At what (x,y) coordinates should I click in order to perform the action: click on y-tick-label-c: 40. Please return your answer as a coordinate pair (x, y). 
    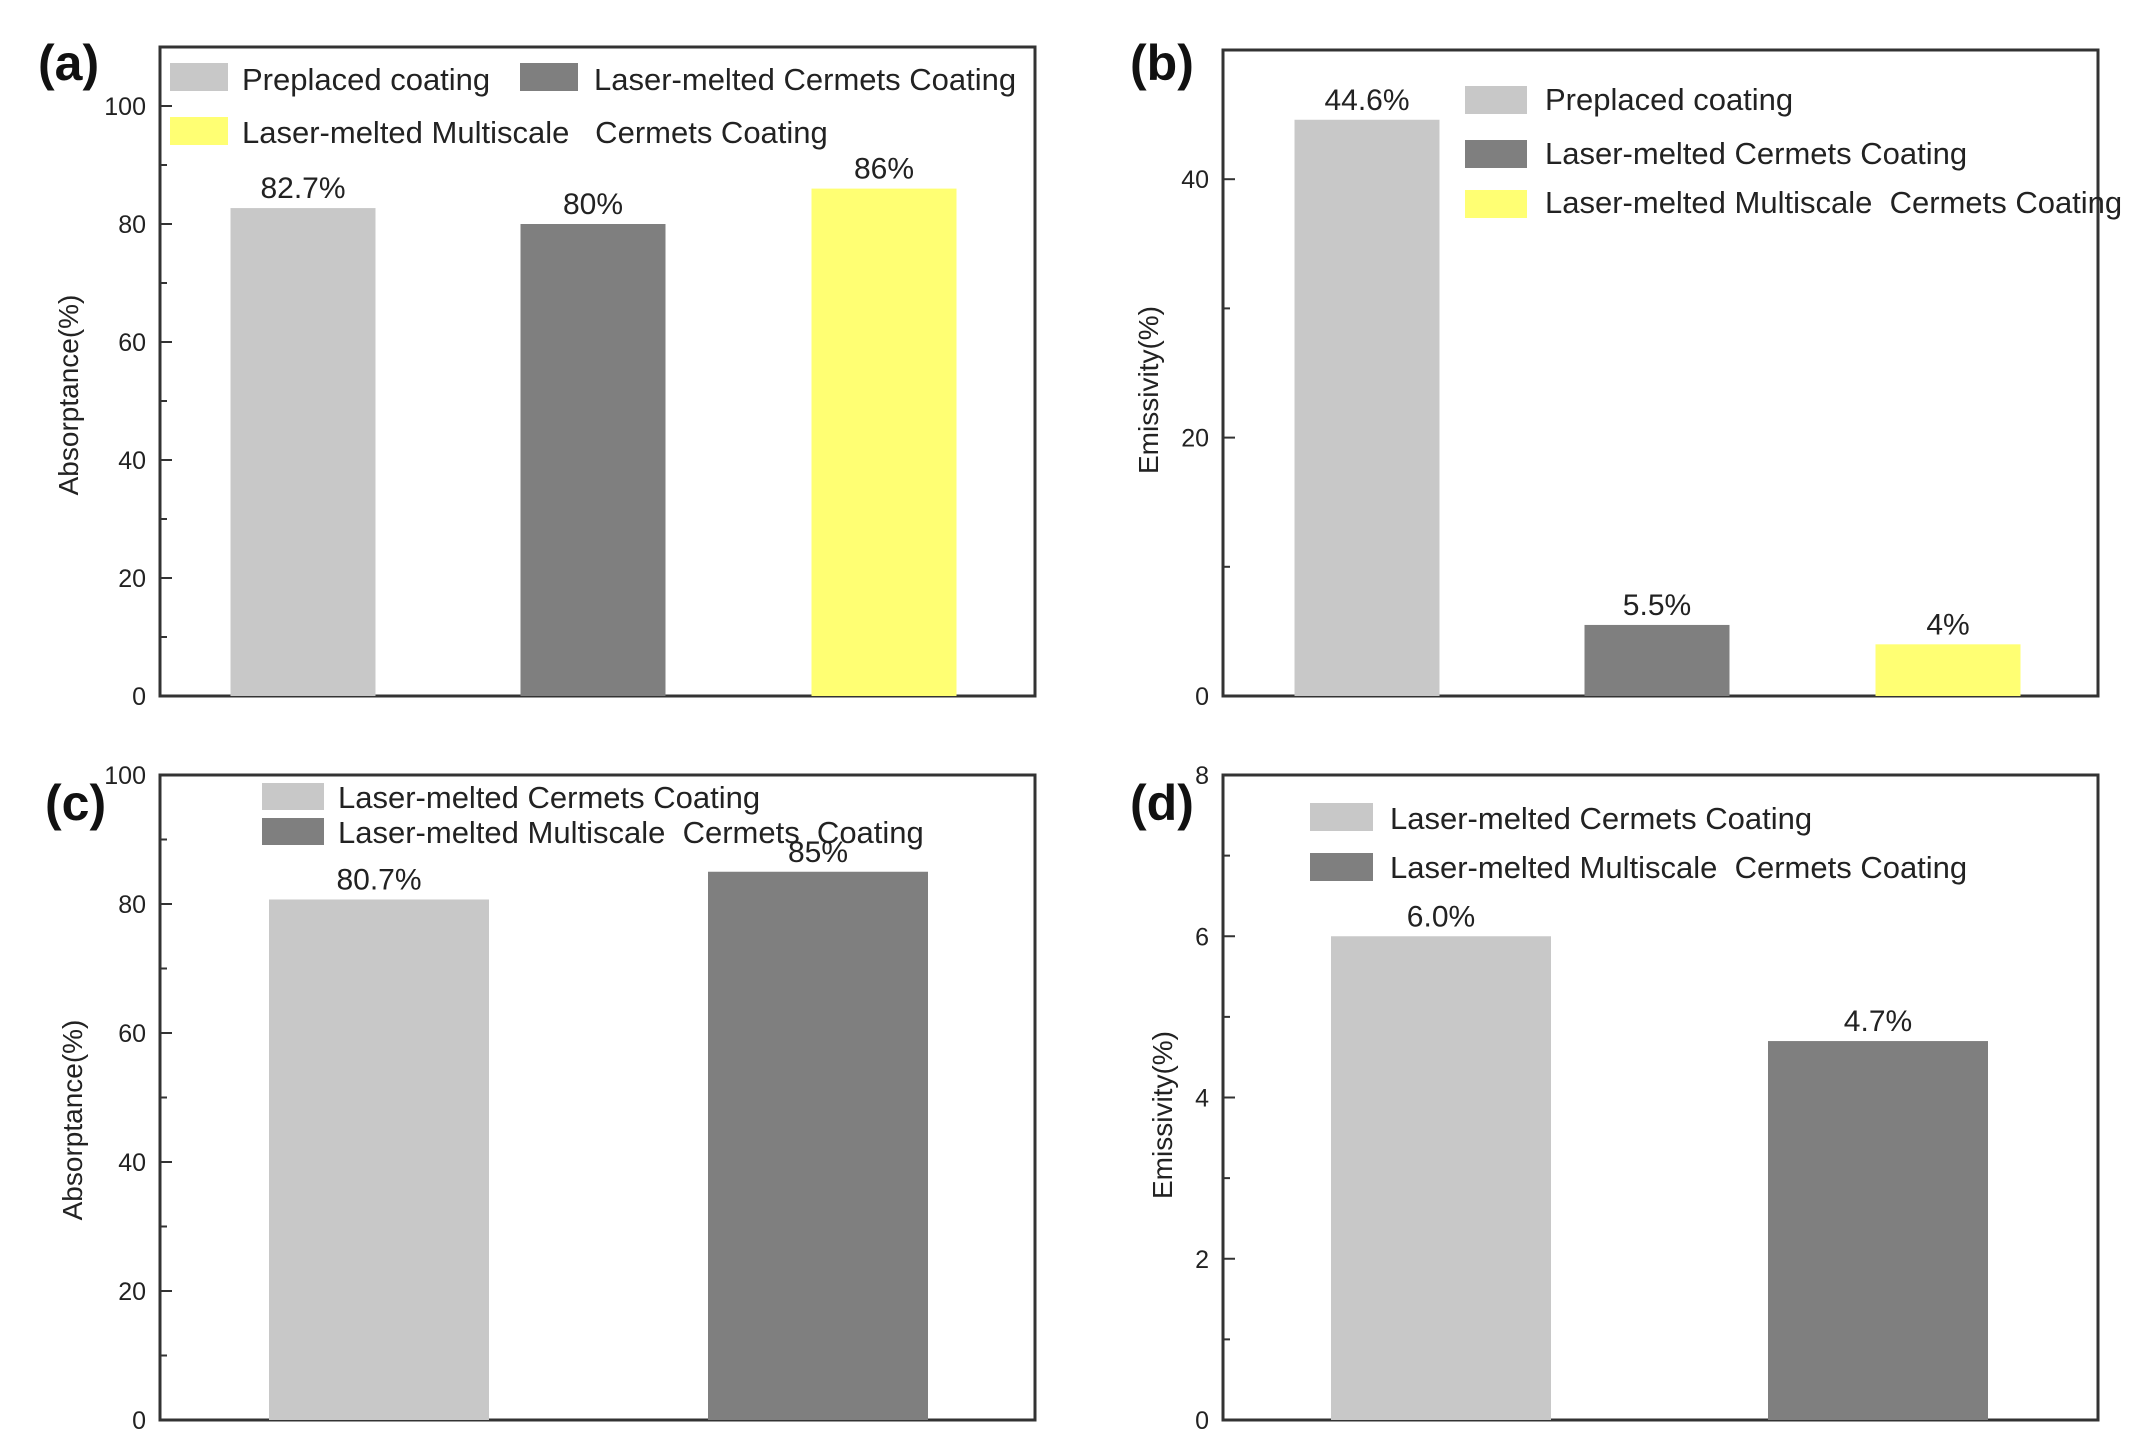
    Looking at the image, I should click on (132, 1163).